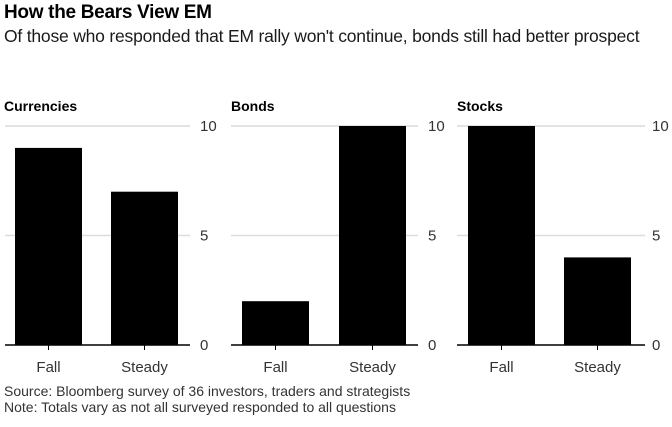  I want to click on x-tick-label-currencies-steady: Steady, so click(144, 367).